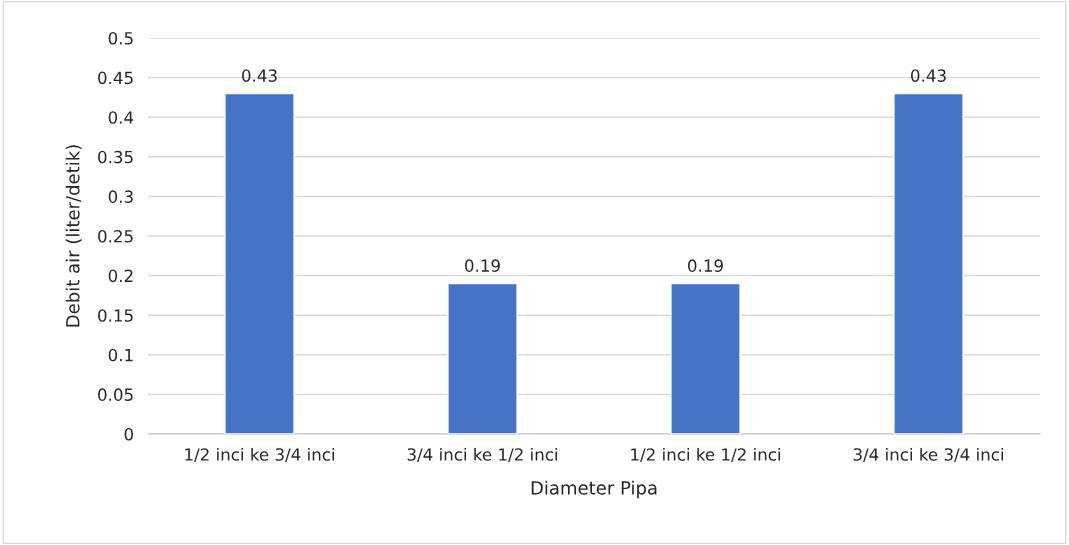 Image resolution: width=1069 pixels, height=545 pixels. What do you see at coordinates (120, 355) in the screenshot?
I see `y-tick-label: 0.1` at bounding box center [120, 355].